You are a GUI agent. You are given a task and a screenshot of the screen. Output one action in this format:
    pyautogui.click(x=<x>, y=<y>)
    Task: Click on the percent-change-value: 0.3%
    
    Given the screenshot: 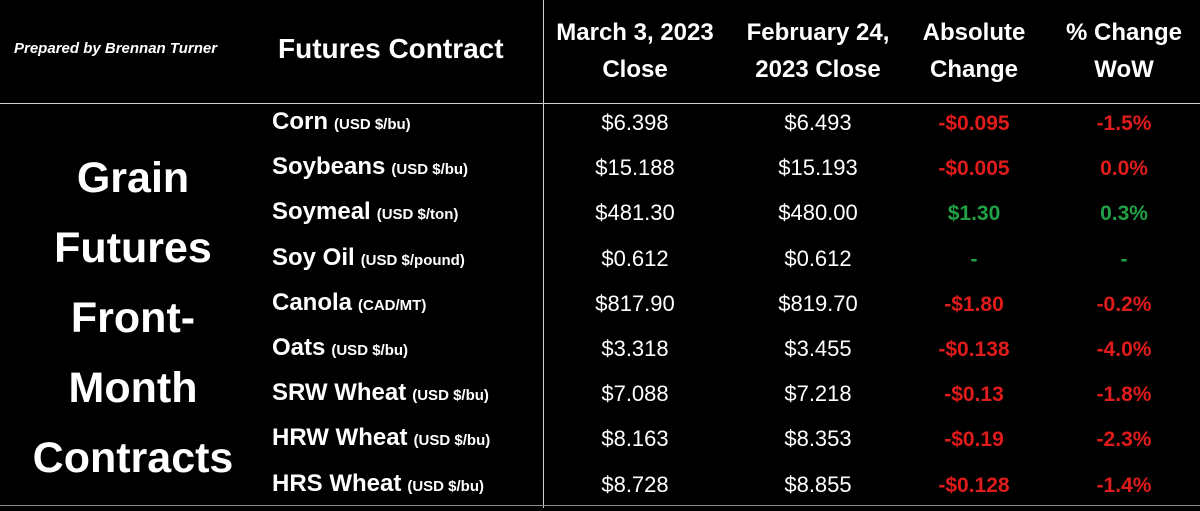 What is the action you would take?
    pyautogui.click(x=1124, y=214)
    